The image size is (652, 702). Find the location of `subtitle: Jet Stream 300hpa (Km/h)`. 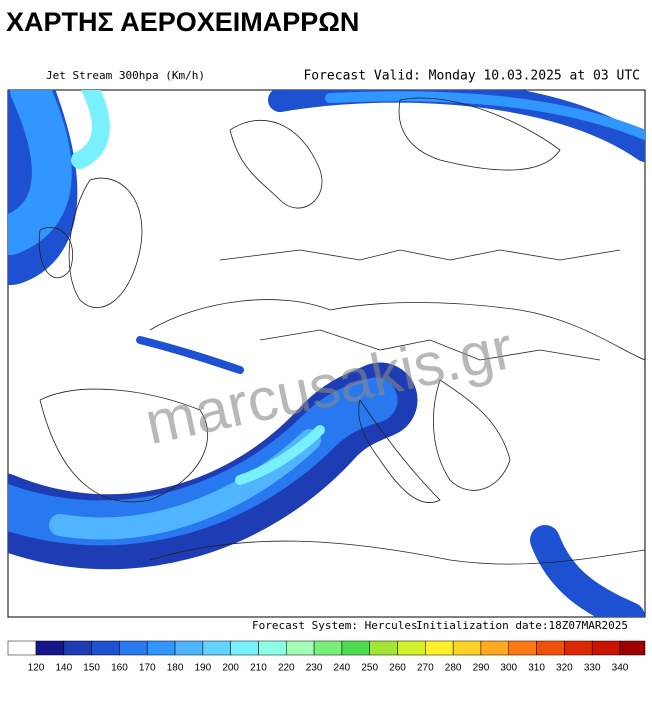

subtitle: Jet Stream 300hpa (Km/h) is located at coordinates (125, 75).